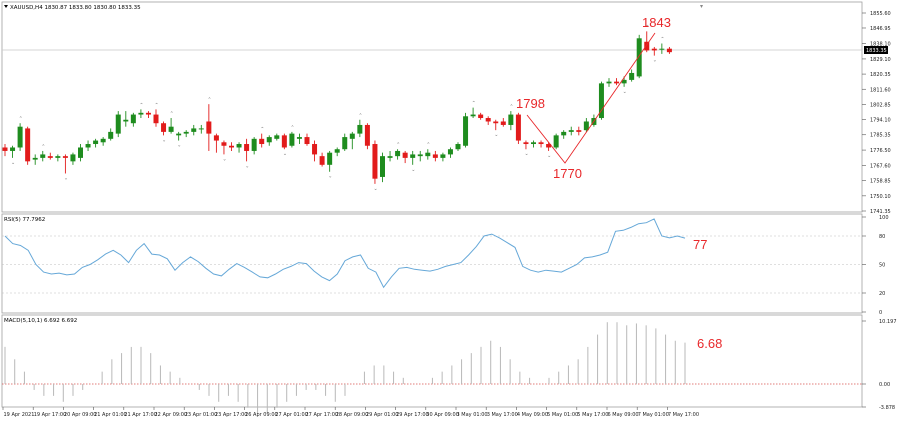 Image resolution: width=900 pixels, height=421 pixels. I want to click on price-tick-label: 1767.60, so click(880, 167).